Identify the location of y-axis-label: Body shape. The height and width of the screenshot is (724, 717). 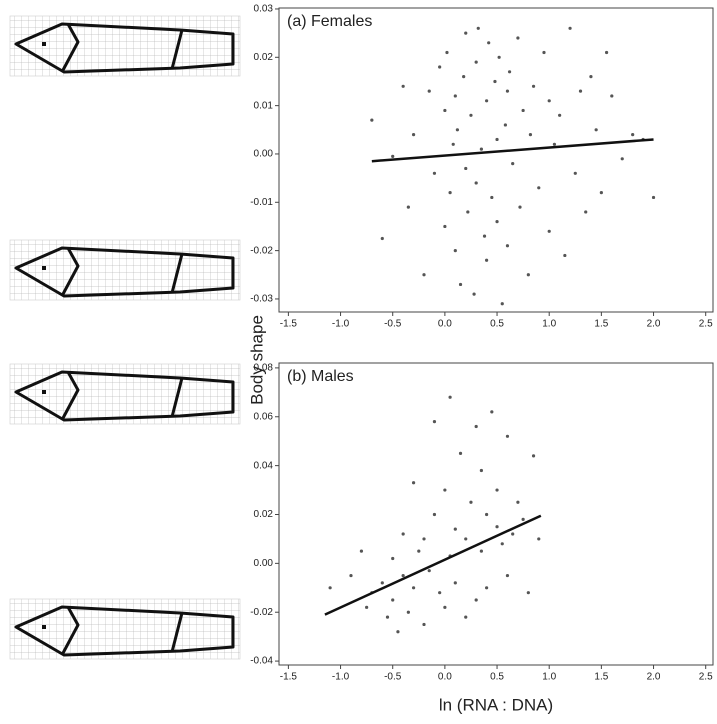
(256, 360).